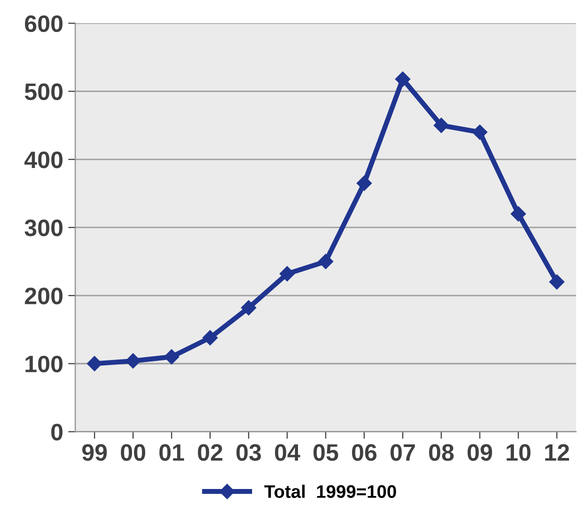  What do you see at coordinates (364, 452) in the screenshot?
I see `x-tick-label: 06` at bounding box center [364, 452].